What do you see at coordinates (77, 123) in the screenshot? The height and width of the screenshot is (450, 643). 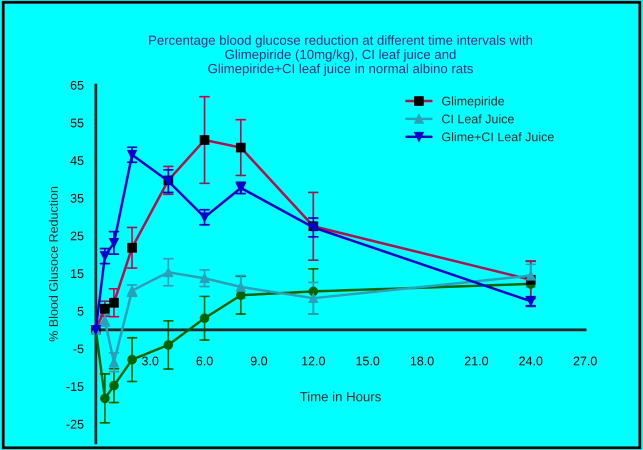 I see `y-tick-label: 55` at bounding box center [77, 123].